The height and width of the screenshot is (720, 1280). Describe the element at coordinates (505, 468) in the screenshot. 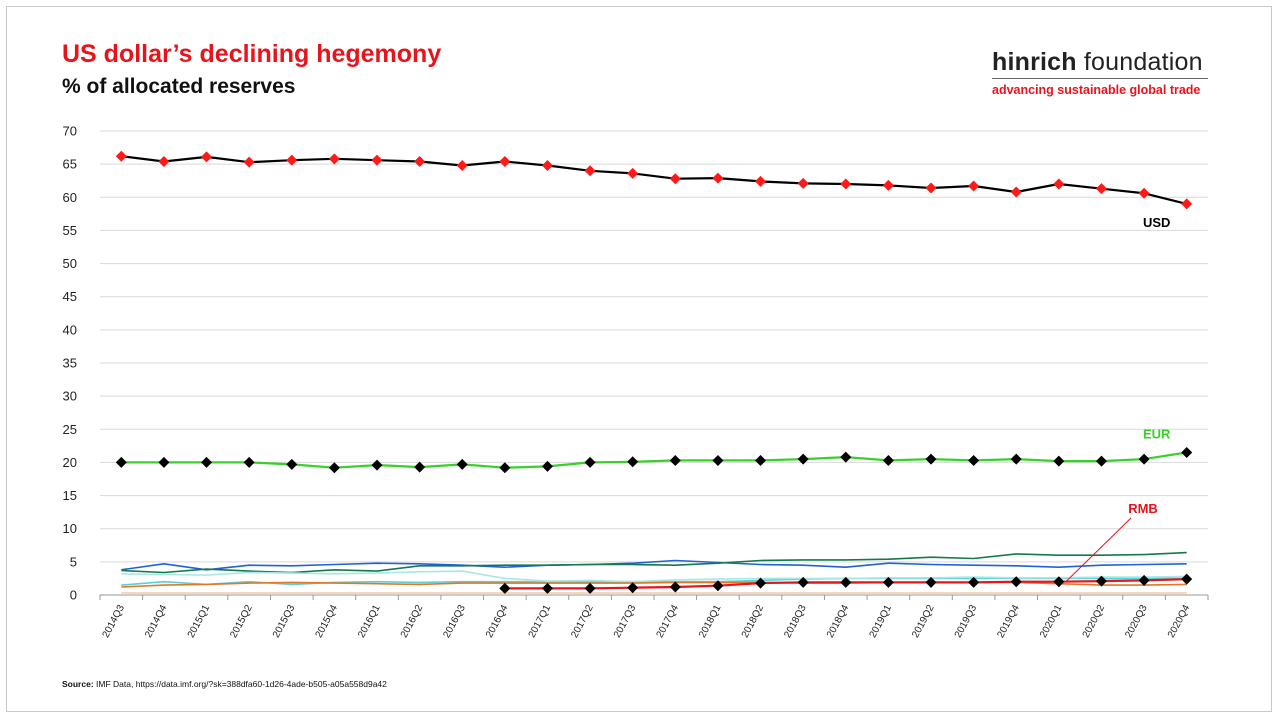

I see `data-point-eur-2016Q4` at that location.